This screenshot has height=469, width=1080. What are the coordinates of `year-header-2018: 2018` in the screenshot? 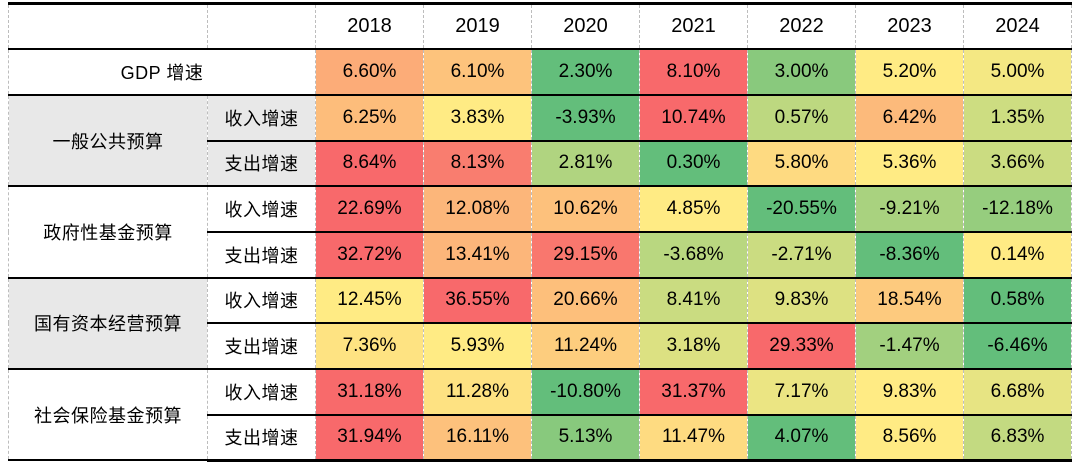 It's located at (369, 26).